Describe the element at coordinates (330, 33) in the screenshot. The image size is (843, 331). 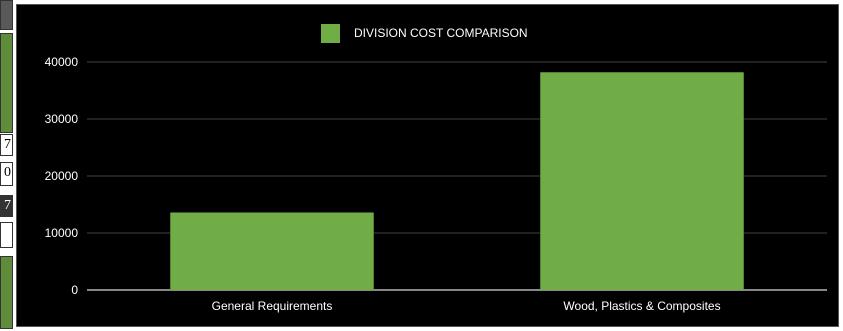
I see `legend-swatch` at that location.